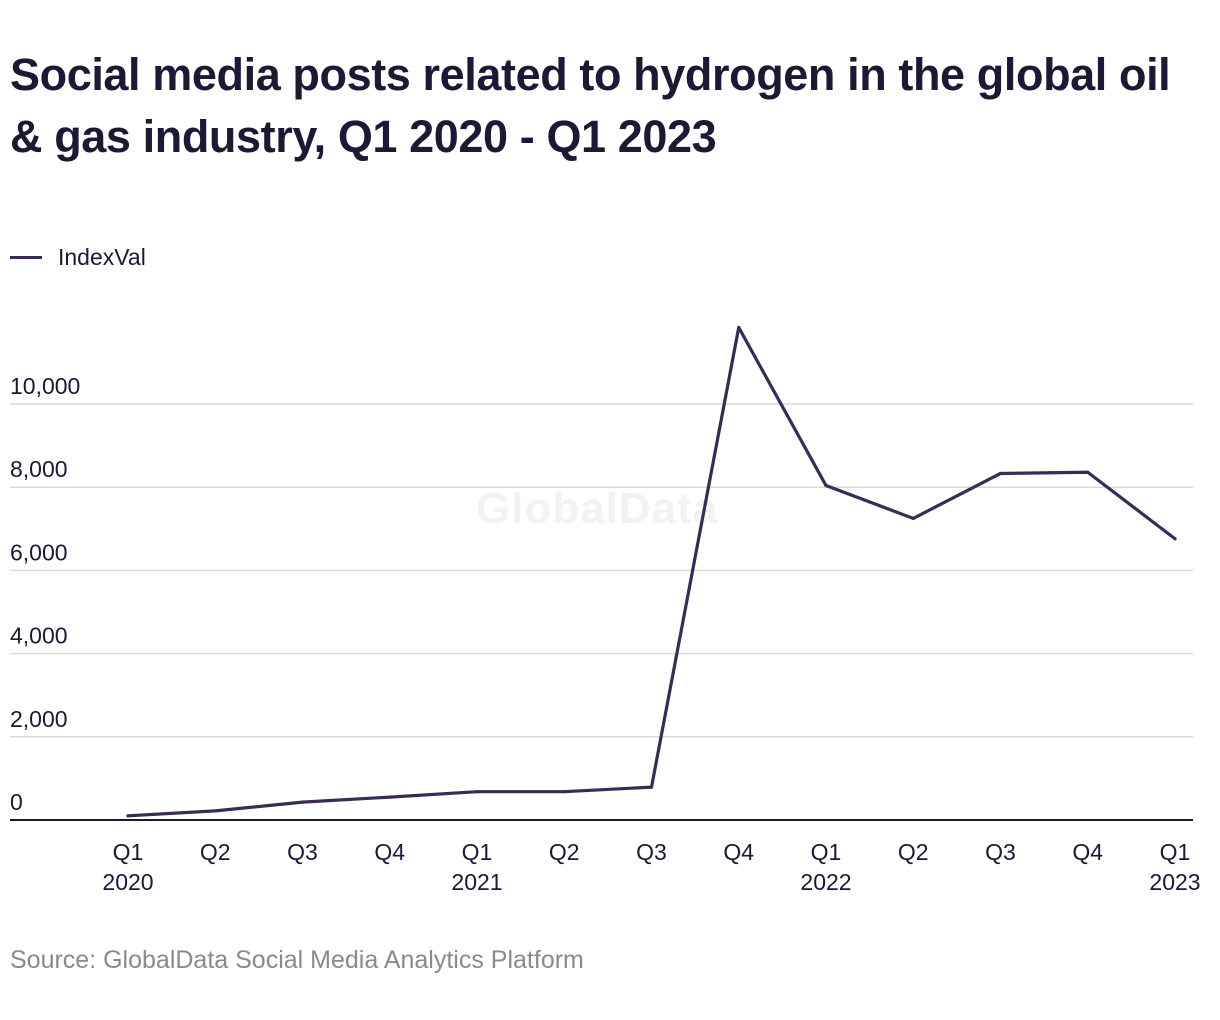  I want to click on y-axis-ticks: 0 2,000 4,000 6,000 8,000 10,000, so click(45, 594).